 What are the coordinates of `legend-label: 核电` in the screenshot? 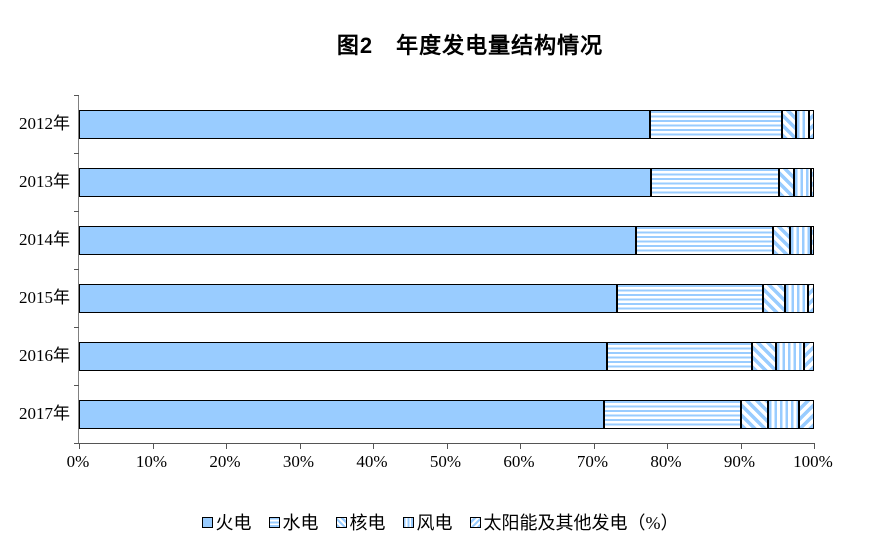 It's located at (367, 523).